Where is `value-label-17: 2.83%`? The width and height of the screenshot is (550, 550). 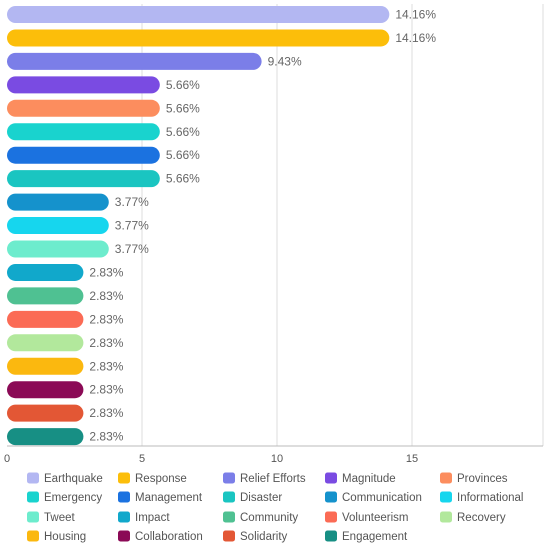 value-label-17: 2.83% is located at coordinates (106, 413).